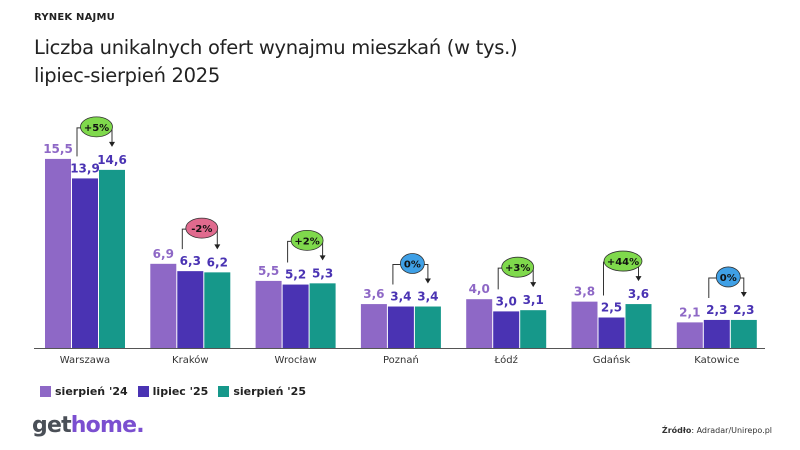 The width and height of the screenshot is (800, 450). I want to click on legend-label: sierpień '24, so click(91, 391).